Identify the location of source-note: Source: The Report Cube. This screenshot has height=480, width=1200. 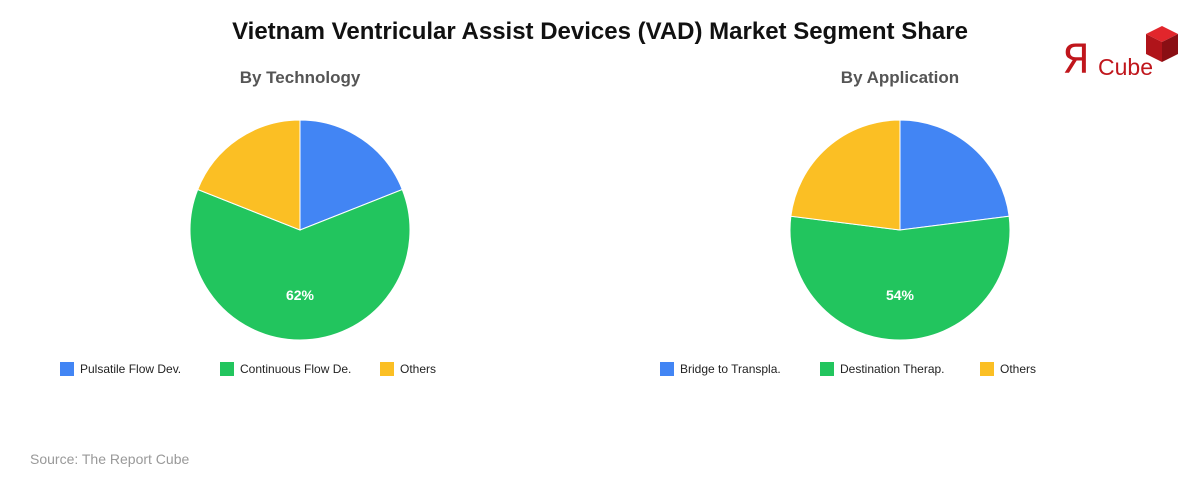
(110, 459).